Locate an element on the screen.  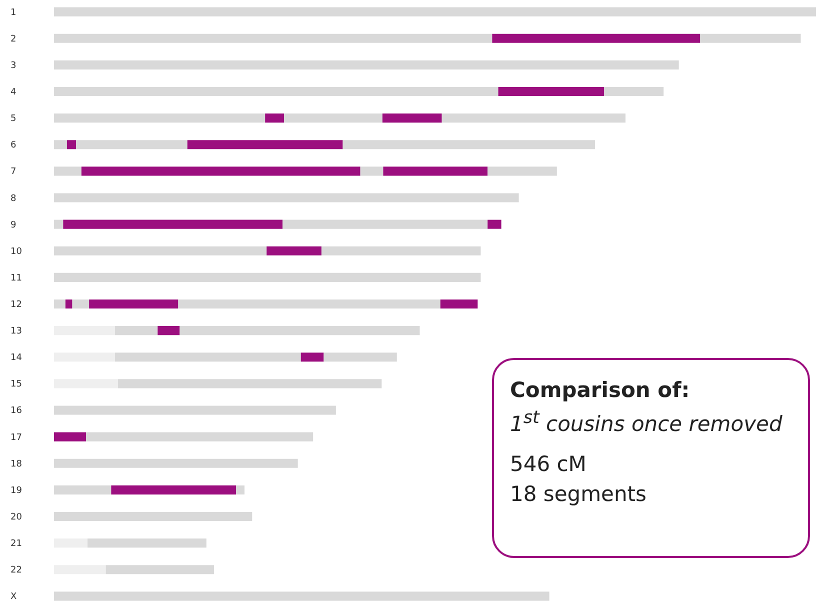
y-tick-label: 1 is located at coordinates (13, 13).